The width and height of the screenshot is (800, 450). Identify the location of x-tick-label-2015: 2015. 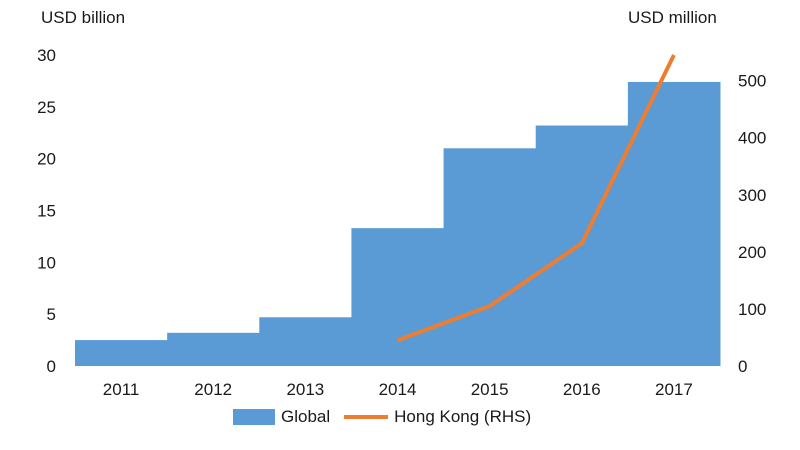
(490, 389).